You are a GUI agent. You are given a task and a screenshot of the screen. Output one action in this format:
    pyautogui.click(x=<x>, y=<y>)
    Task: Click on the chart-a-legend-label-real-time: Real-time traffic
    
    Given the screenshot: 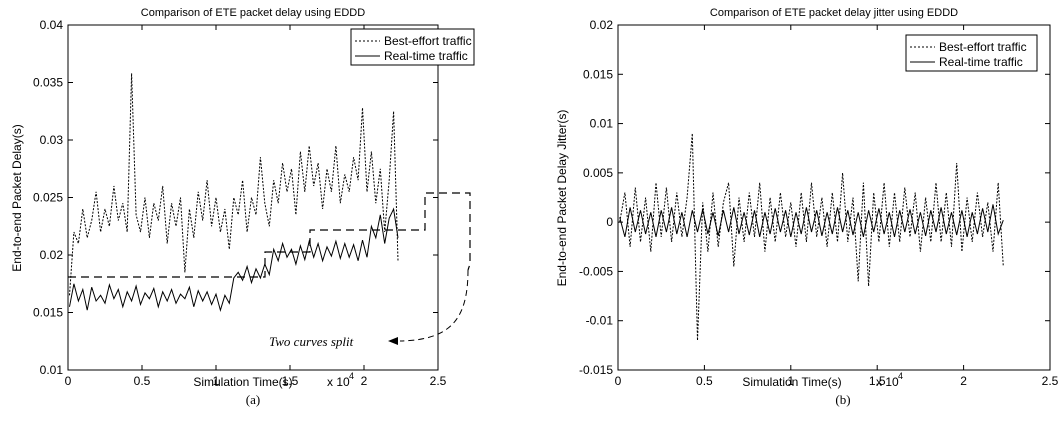 What is the action you would take?
    pyautogui.click(x=426, y=56)
    